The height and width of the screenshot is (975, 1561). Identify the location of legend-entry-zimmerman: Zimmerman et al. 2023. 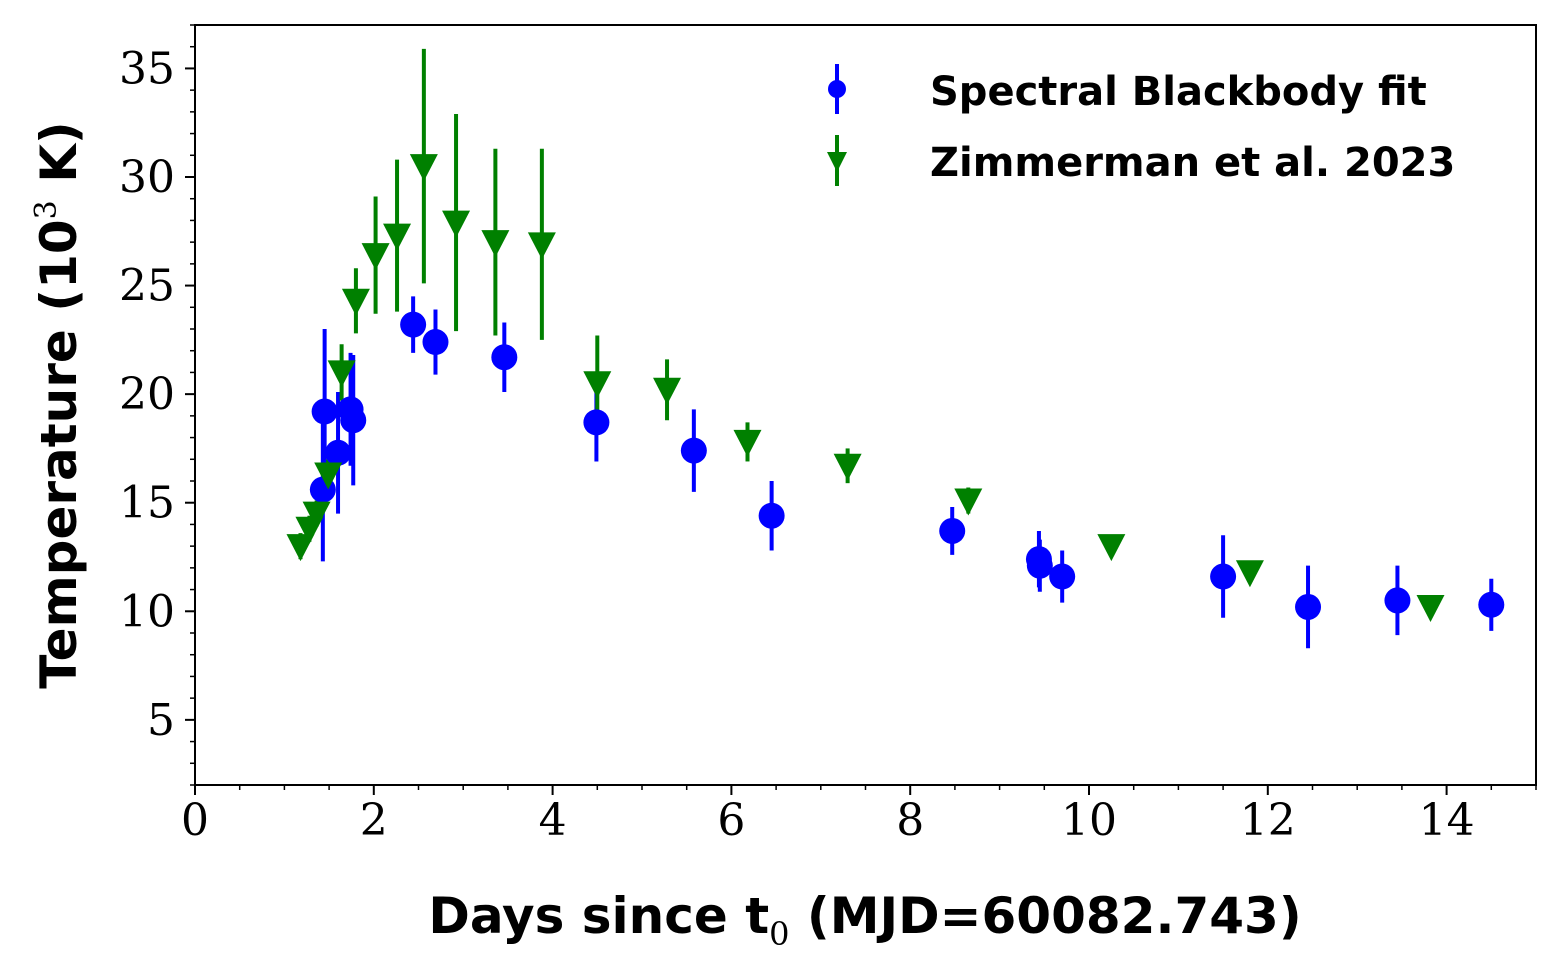
(1141, 160).